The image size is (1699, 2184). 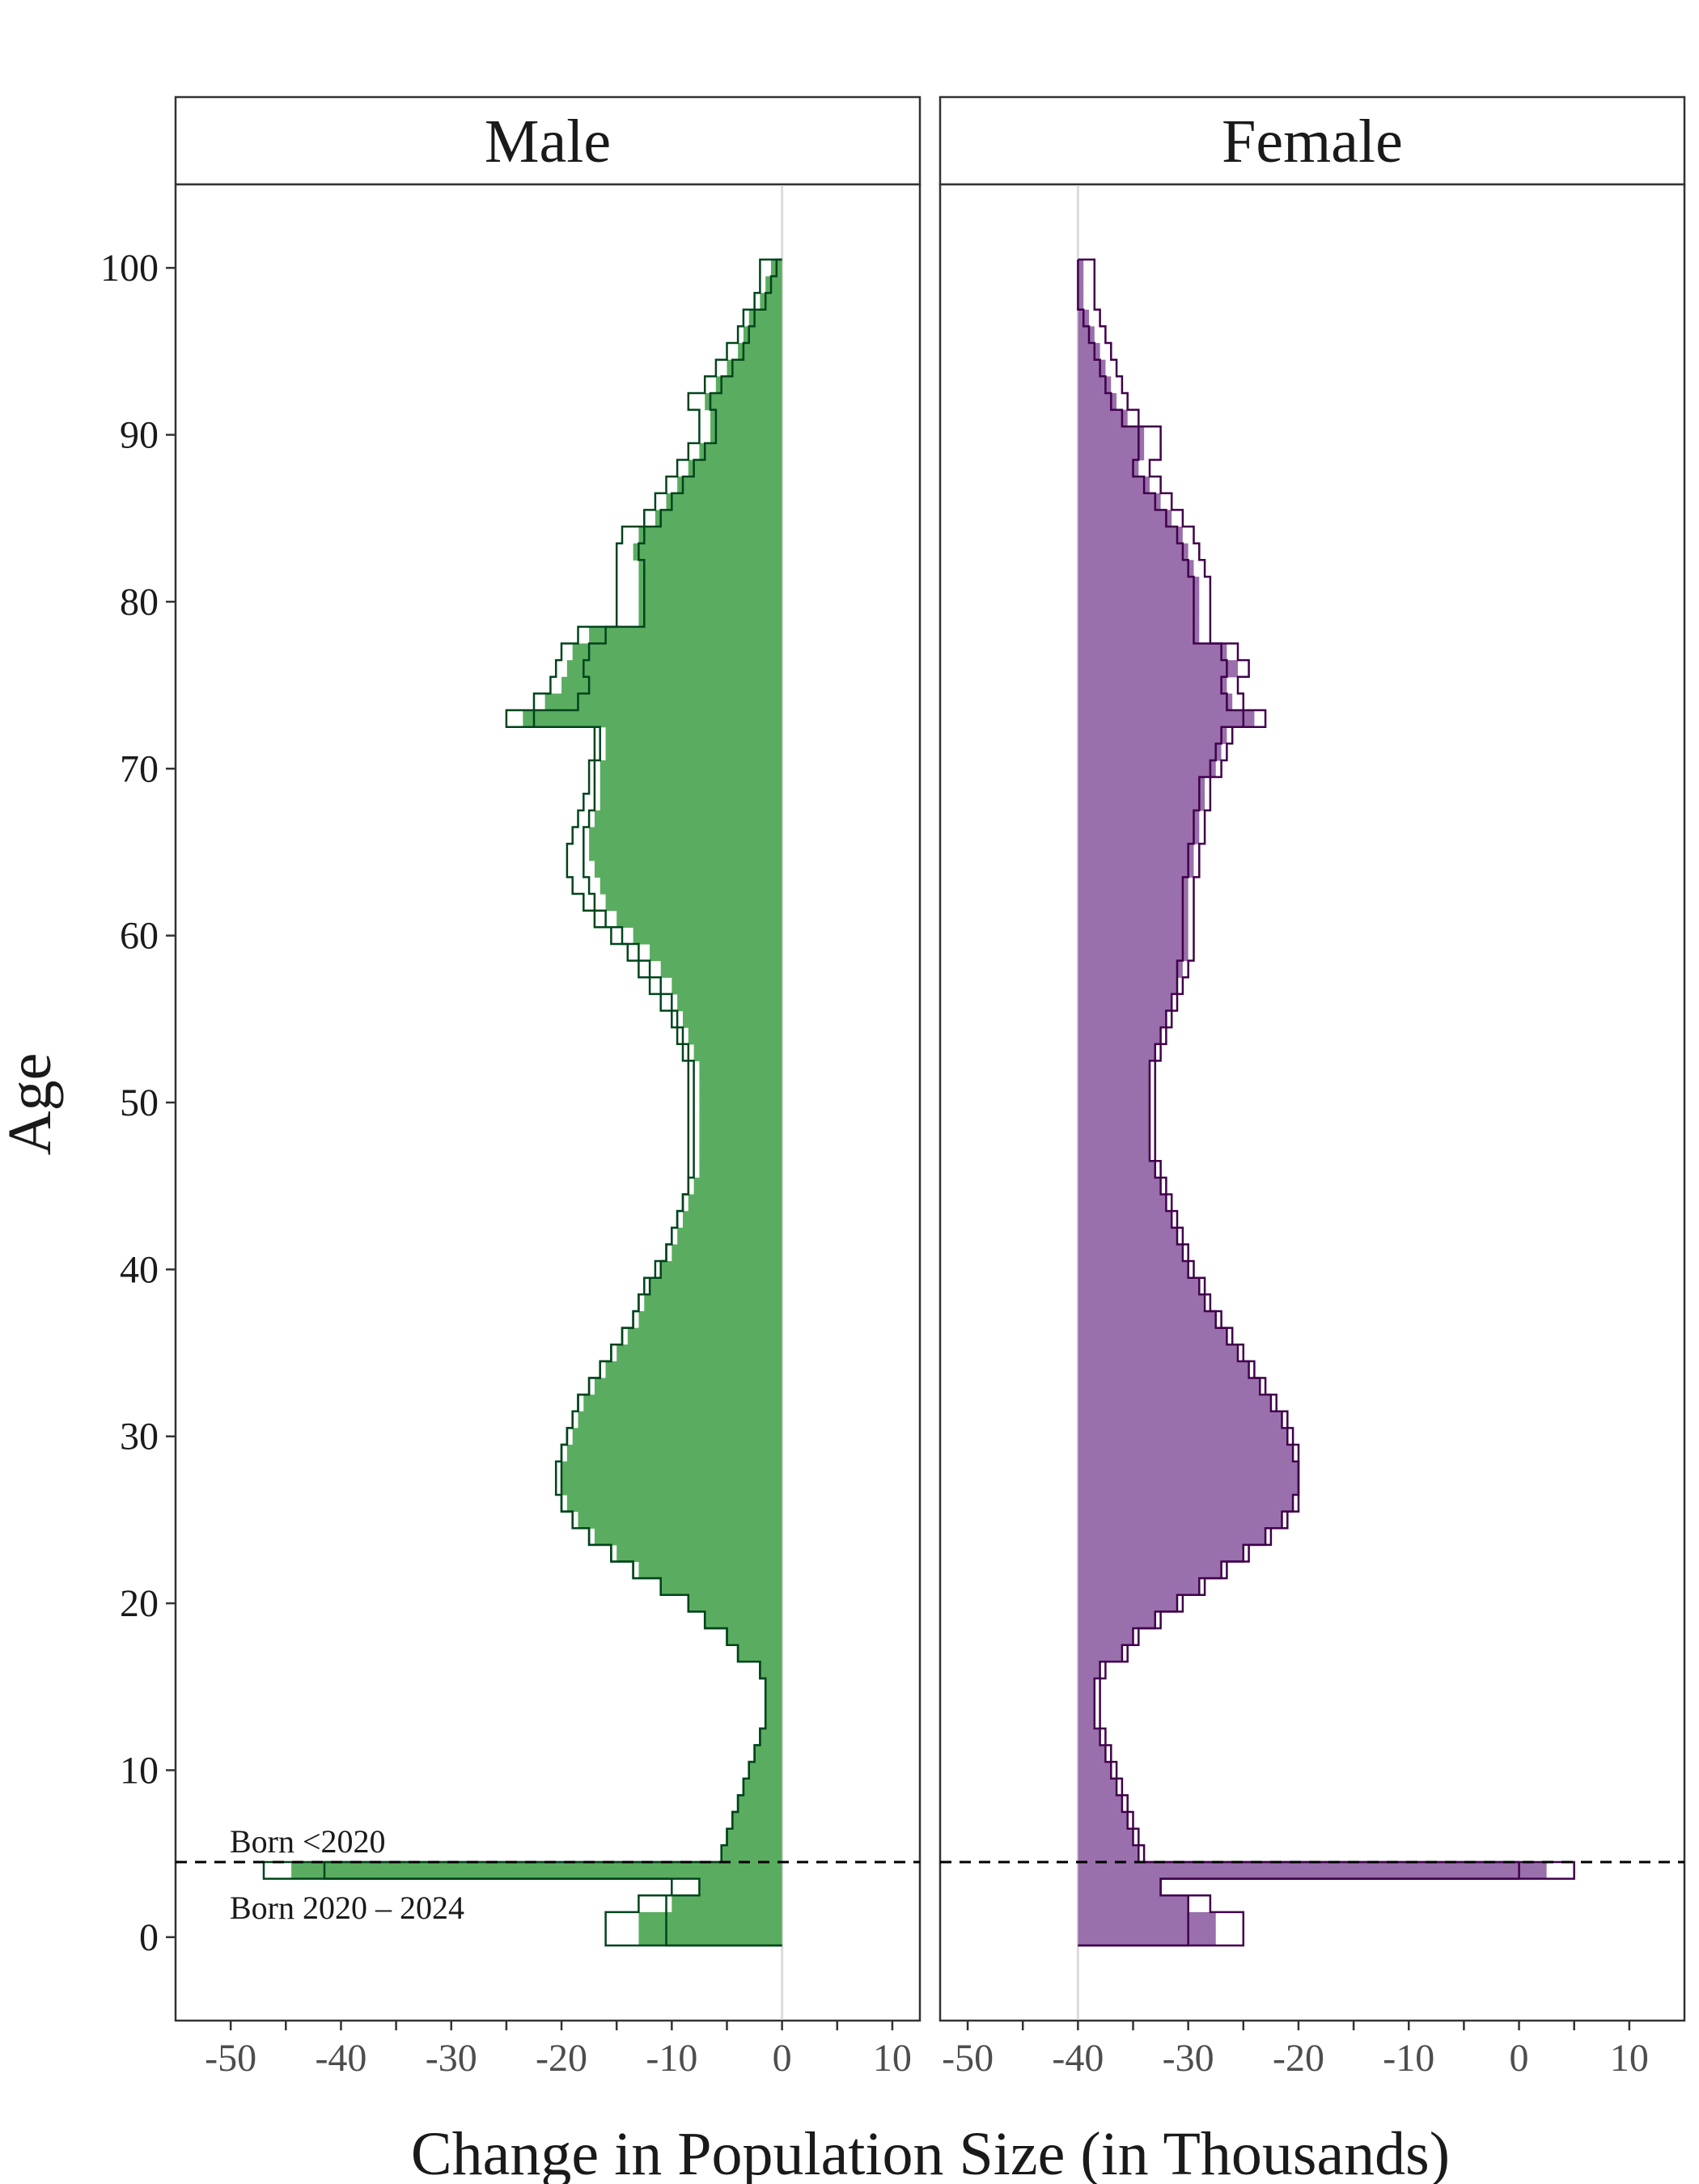 I want to click on annotation-born-before-2020: Born <2020, so click(x=308, y=1842).